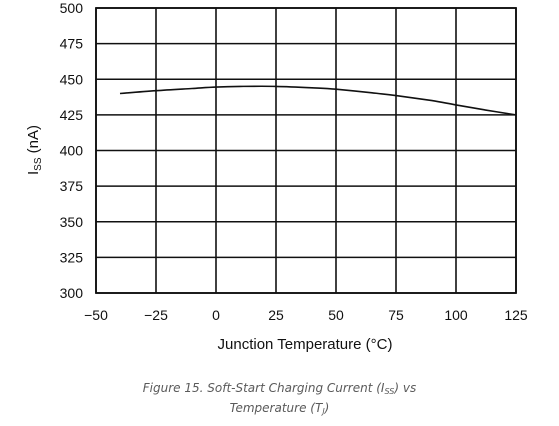 The height and width of the screenshot is (426, 559). Describe the element at coordinates (72, 186) in the screenshot. I see `y-tick-label: 375` at that location.